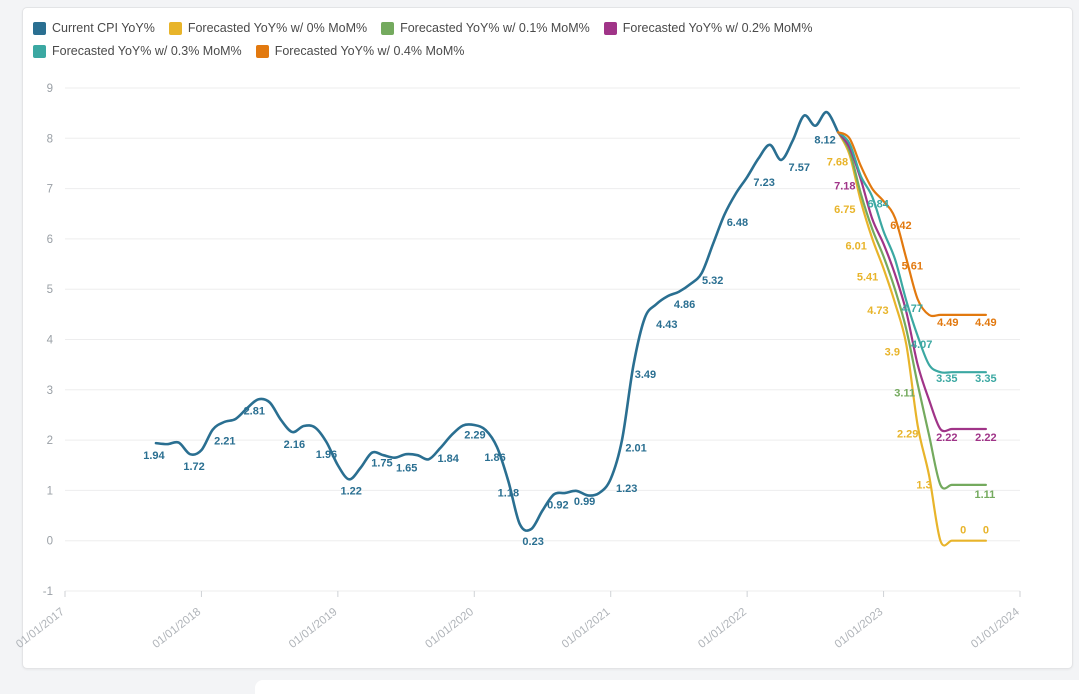 The height and width of the screenshot is (694, 1079). What do you see at coordinates (844, 187) in the screenshot?
I see `data-label: 7.18` at bounding box center [844, 187].